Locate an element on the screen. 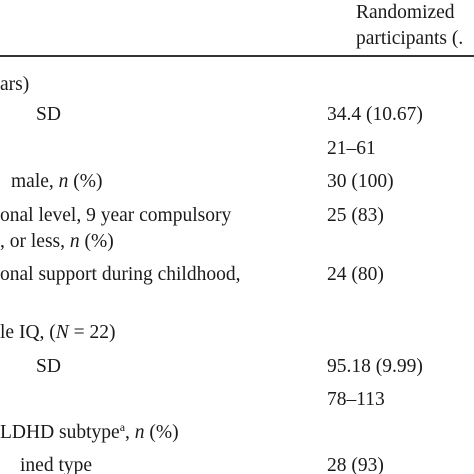 This screenshot has height=474, width=474. row-label-adhd-pre: LDHD subtype is located at coordinates (60, 432).